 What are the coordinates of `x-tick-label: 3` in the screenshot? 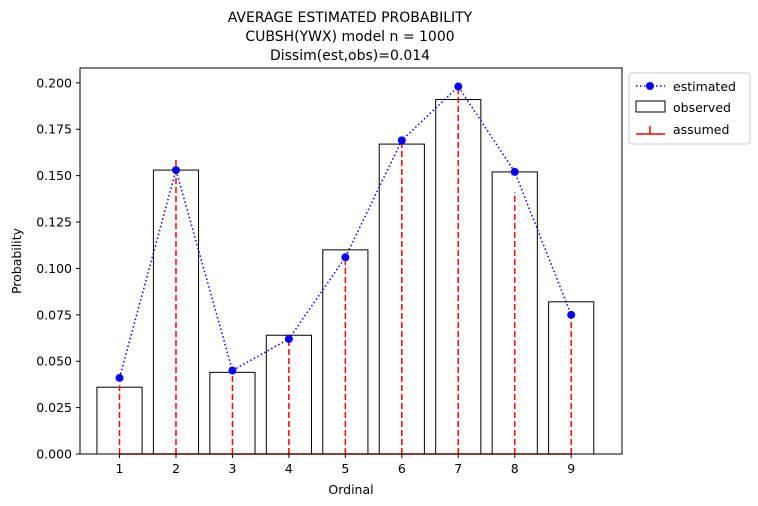 It's located at (232, 468).